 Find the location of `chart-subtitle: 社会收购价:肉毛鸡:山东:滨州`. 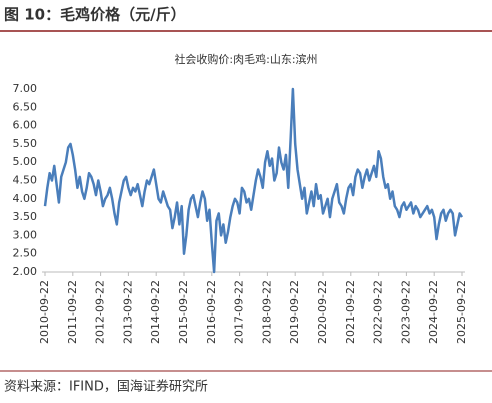

chart-subtitle: 社会收购价:肉毛鸡:山东:滨州 is located at coordinates (245, 59).